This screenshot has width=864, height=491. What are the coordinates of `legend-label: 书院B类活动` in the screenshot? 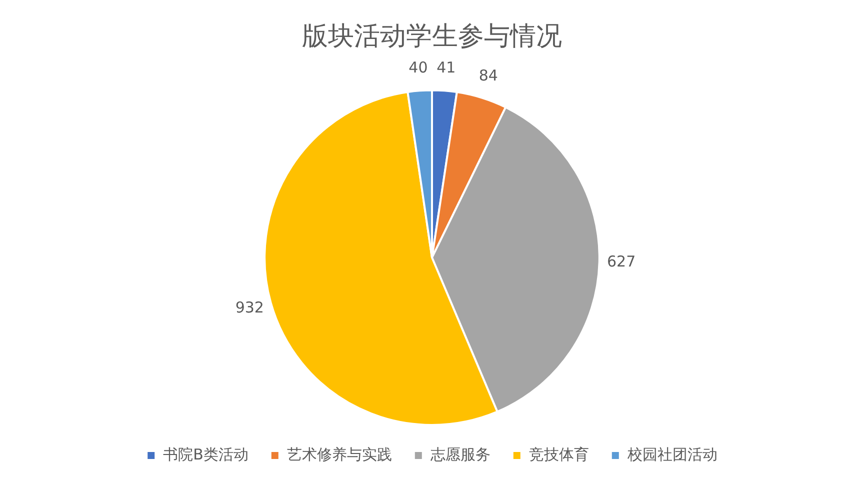 It's located at (205, 454).